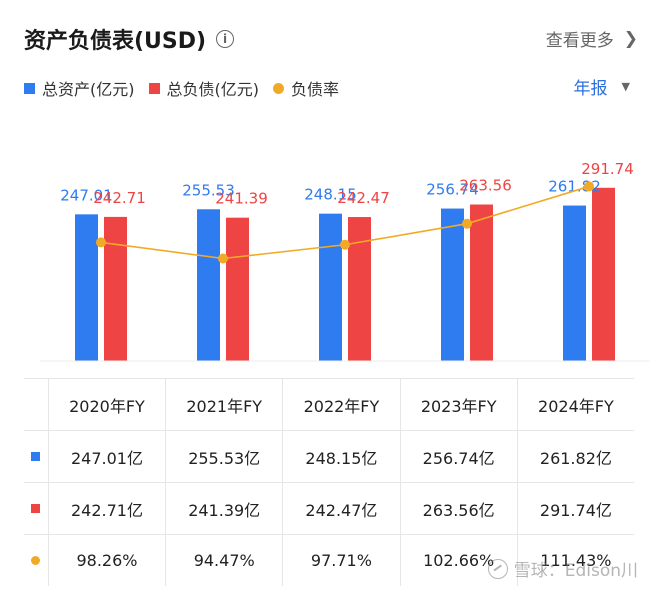 The width and height of the screenshot is (660, 590). Describe the element at coordinates (575, 571) in the screenshot. I see `watermark-text: 雪球：Edison川` at that location.